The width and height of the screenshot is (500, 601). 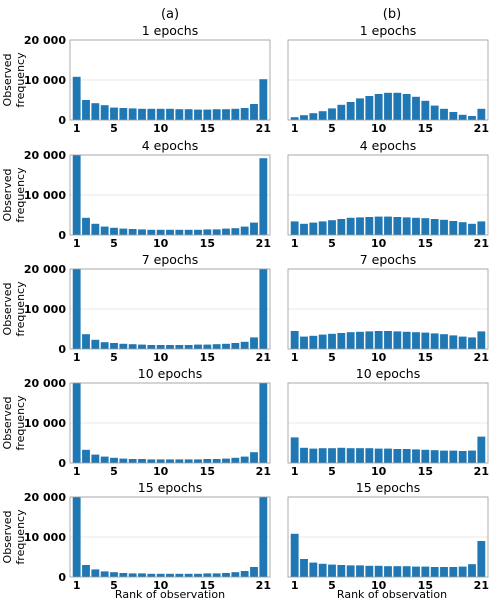 I want to click on panel-title: 10 epochs, so click(x=388, y=373).